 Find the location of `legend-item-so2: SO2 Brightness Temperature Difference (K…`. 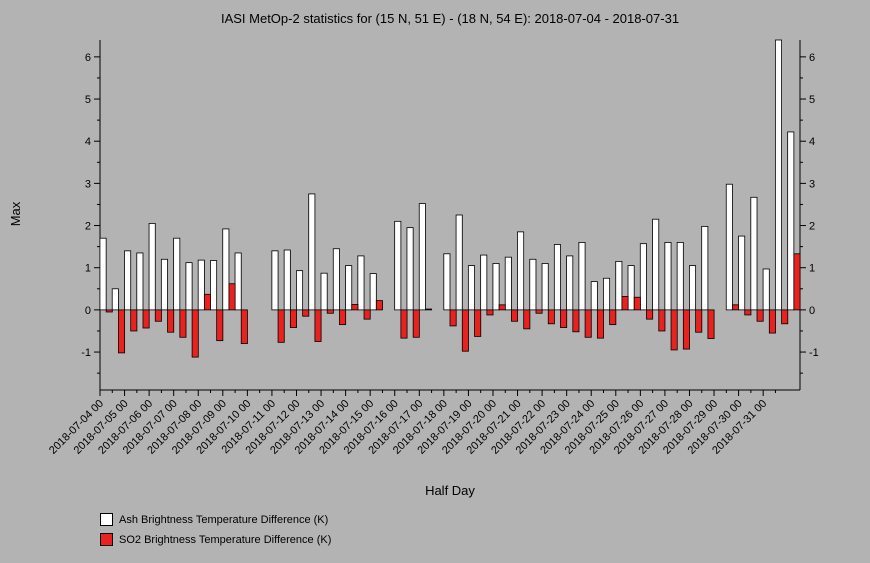

legend-item-so2: SO2 Brightness Temperature Difference (K… is located at coordinates (215, 539).